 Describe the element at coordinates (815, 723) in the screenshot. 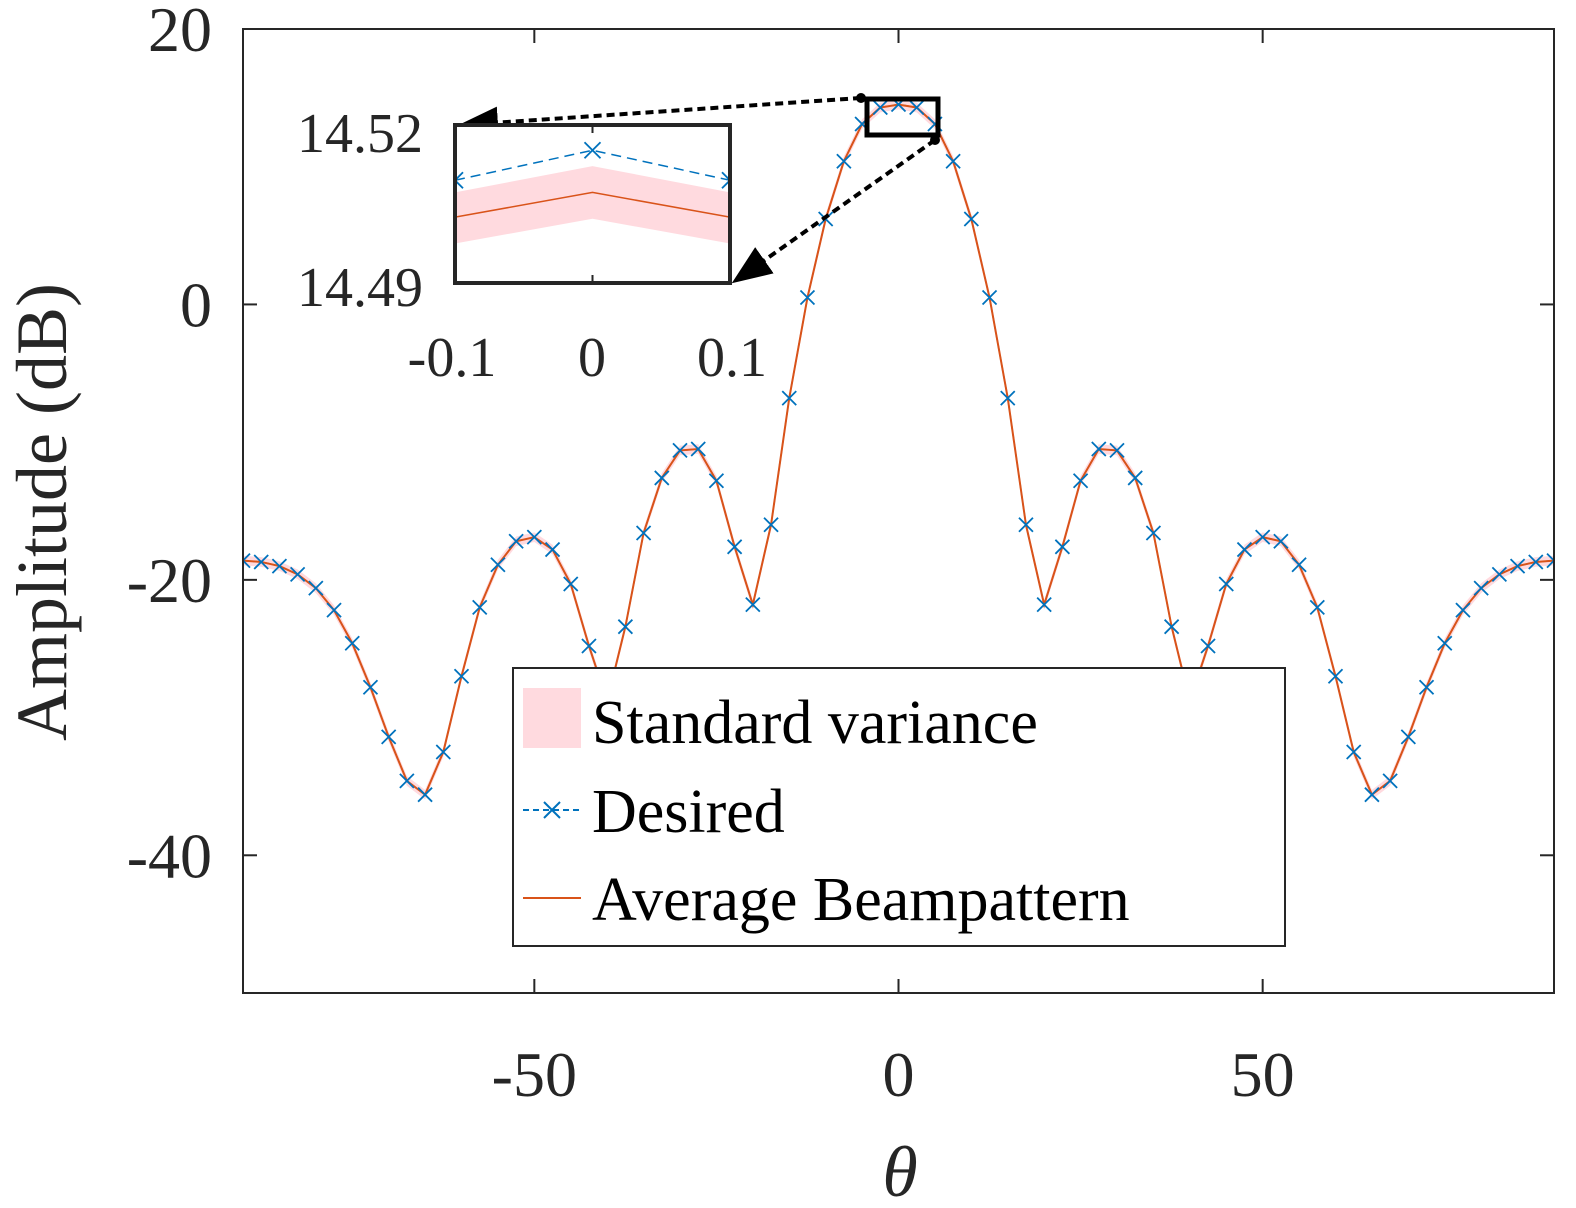

I see `legend-label-variance: Standard variance` at that location.